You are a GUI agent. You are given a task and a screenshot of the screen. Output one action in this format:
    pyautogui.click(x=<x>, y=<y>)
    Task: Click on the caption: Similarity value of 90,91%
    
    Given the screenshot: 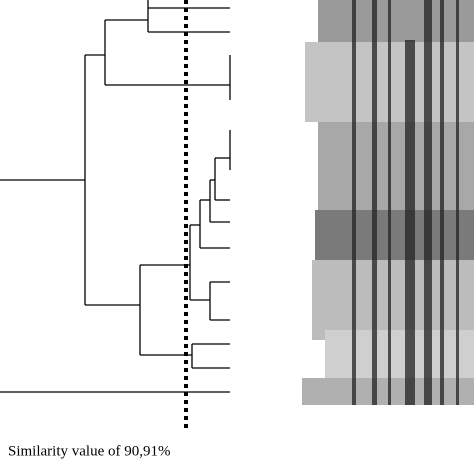 What is the action you would take?
    pyautogui.click(x=89, y=451)
    